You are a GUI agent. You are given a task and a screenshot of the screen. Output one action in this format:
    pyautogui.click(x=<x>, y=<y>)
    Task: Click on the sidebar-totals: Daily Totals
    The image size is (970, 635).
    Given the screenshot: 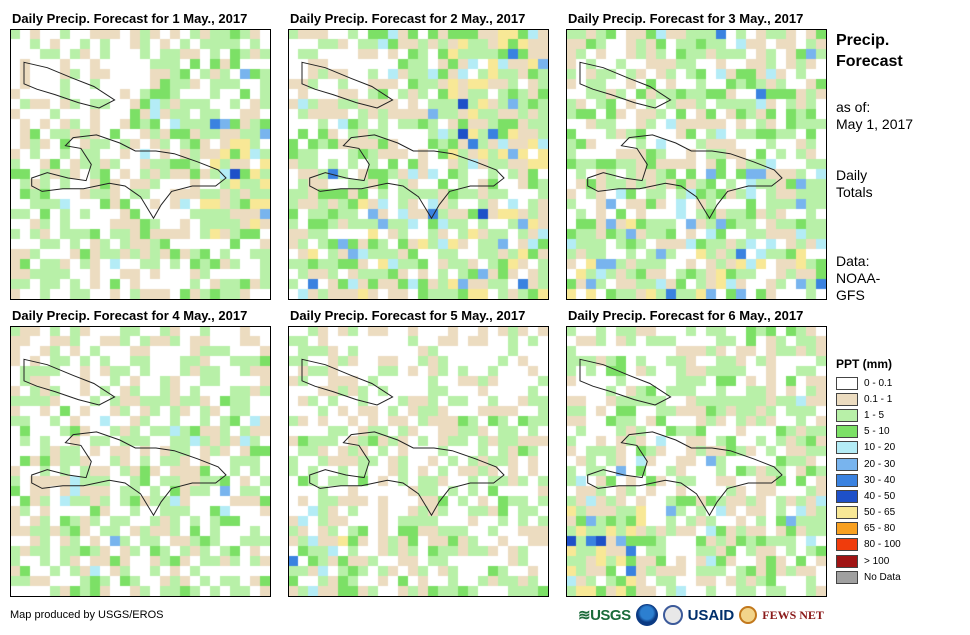 What is the action you would take?
    pyautogui.click(x=854, y=184)
    